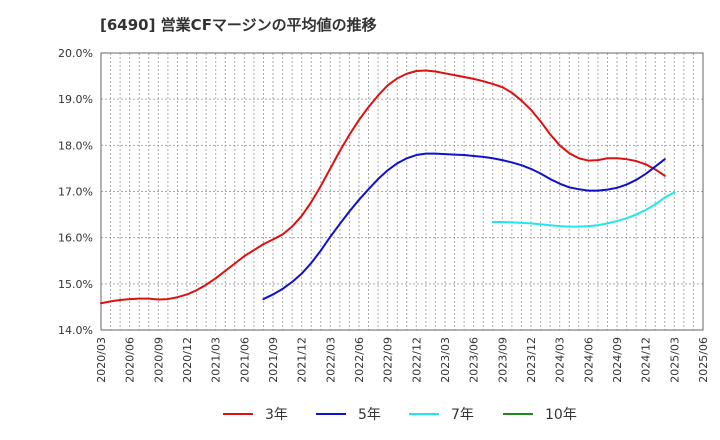 The image size is (720, 440). I want to click on x-tick-label: 2021/06, so click(244, 360).